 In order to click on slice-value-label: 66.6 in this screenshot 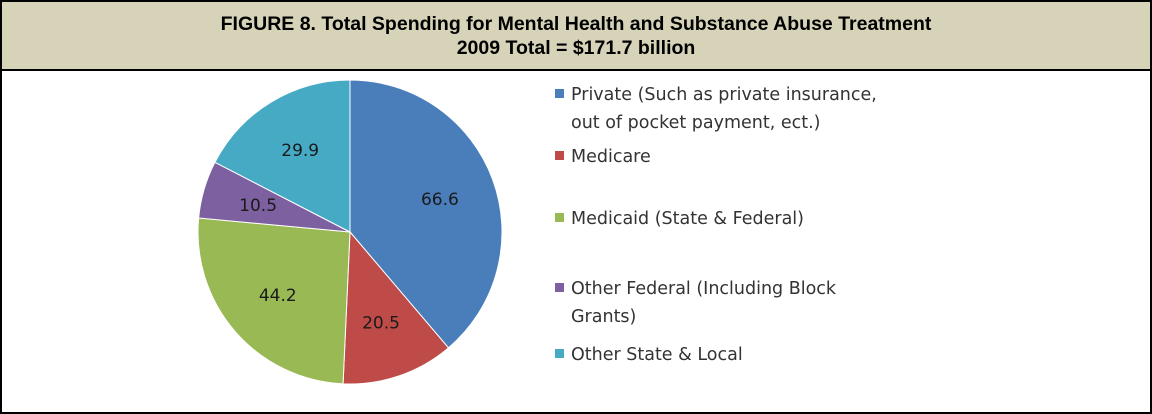, I will do `click(440, 200)`.